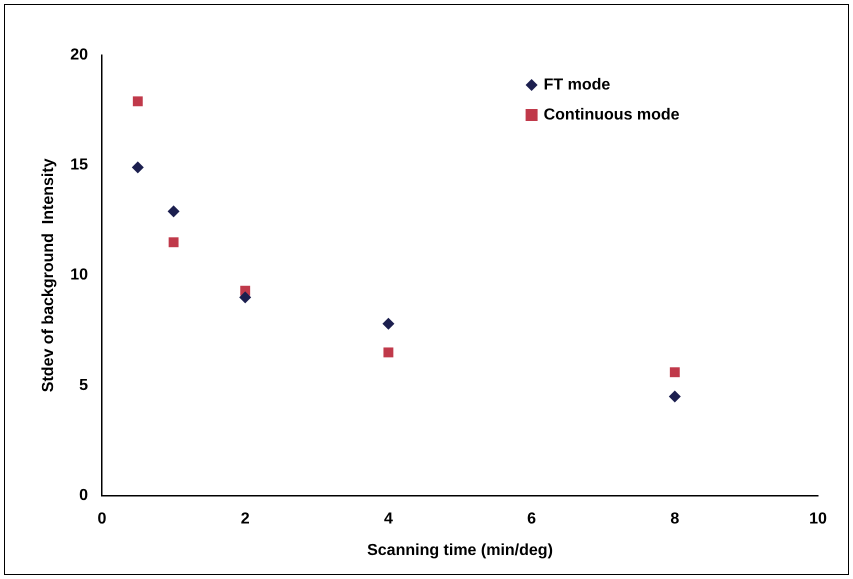 The width and height of the screenshot is (853, 579). I want to click on y-tick-label: 15, so click(79, 165).